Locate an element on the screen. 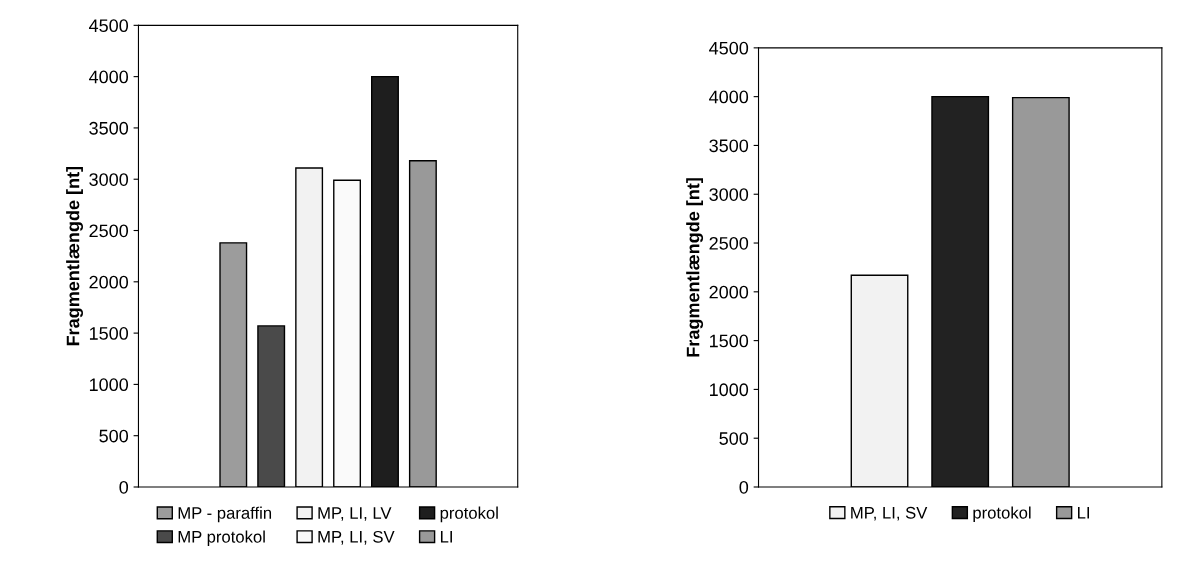  legend-label: MP - paraffin is located at coordinates (225, 514).